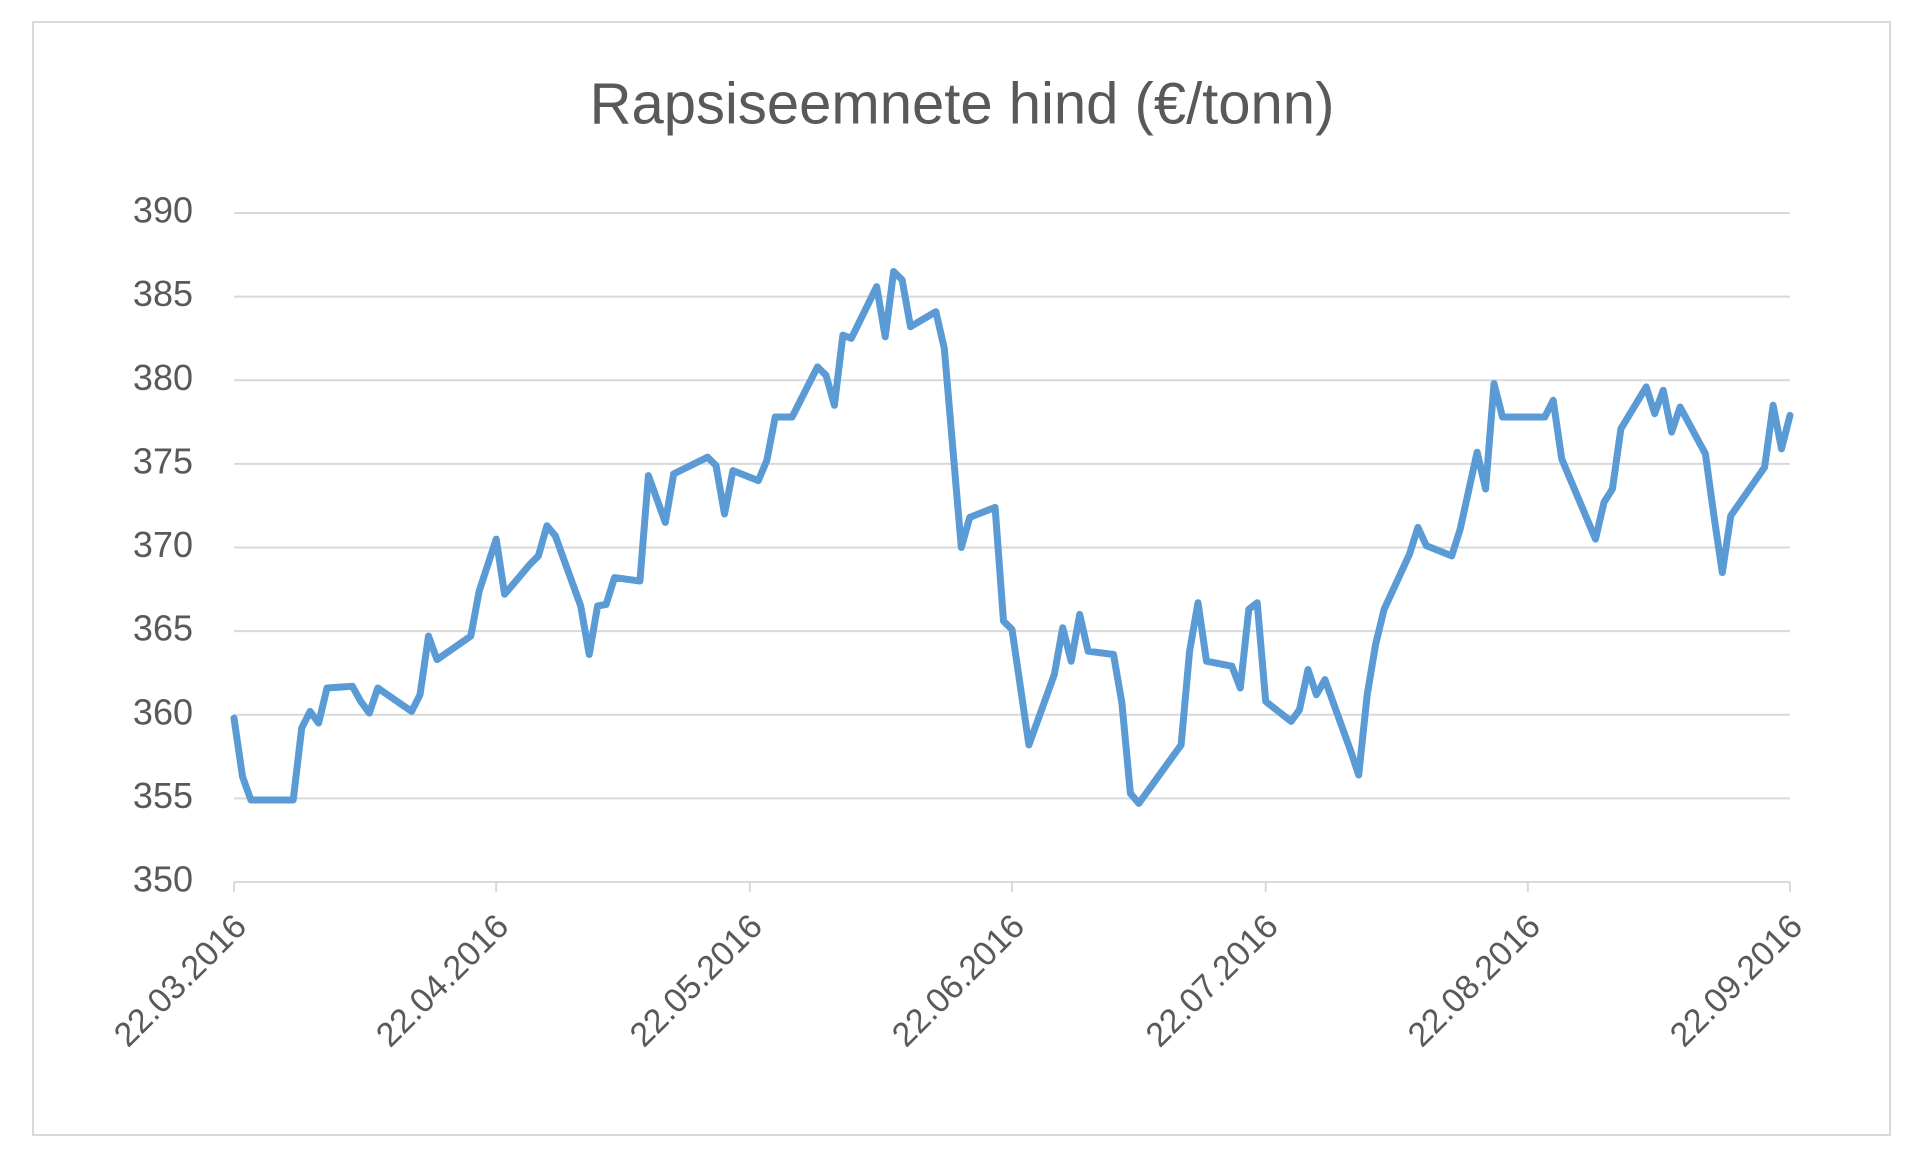 The width and height of the screenshot is (1920, 1167). Describe the element at coordinates (163, 210) in the screenshot. I see `y-tick-label: 390` at that location.